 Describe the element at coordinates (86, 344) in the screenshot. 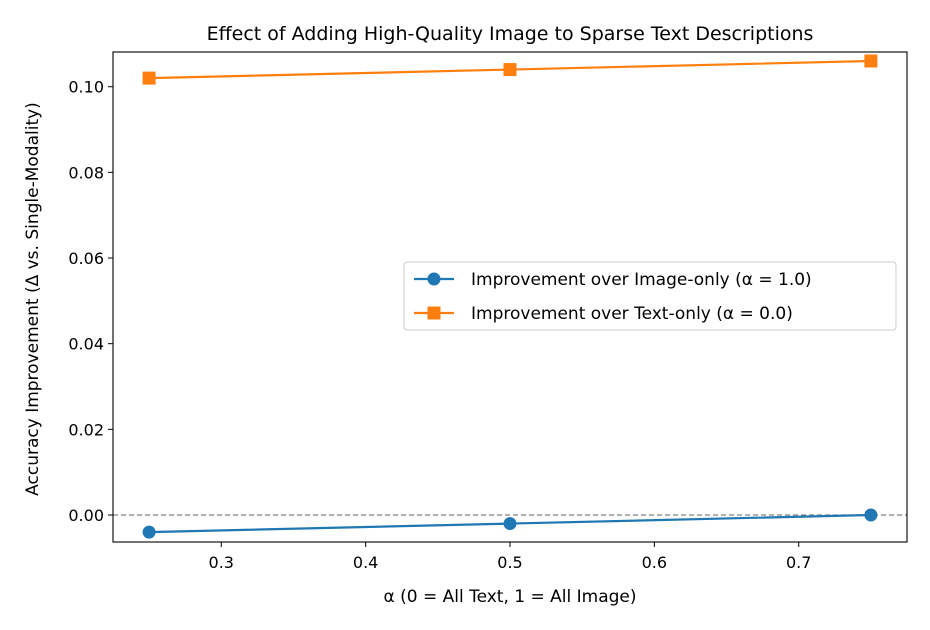

I see `y-tick-label: 0.04` at that location.